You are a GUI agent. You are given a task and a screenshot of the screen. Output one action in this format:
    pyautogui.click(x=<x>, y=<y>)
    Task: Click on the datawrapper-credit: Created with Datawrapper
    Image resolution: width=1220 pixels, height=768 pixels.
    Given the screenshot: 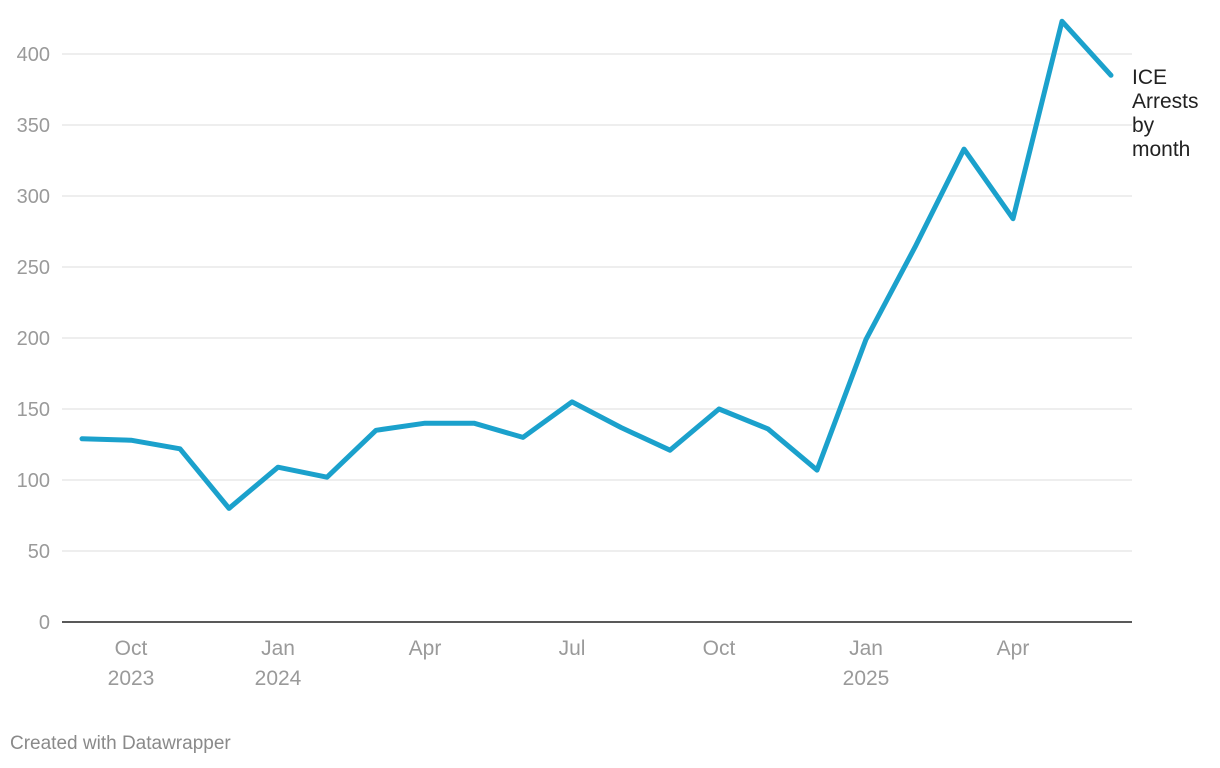 What is the action you would take?
    pyautogui.click(x=120, y=743)
    